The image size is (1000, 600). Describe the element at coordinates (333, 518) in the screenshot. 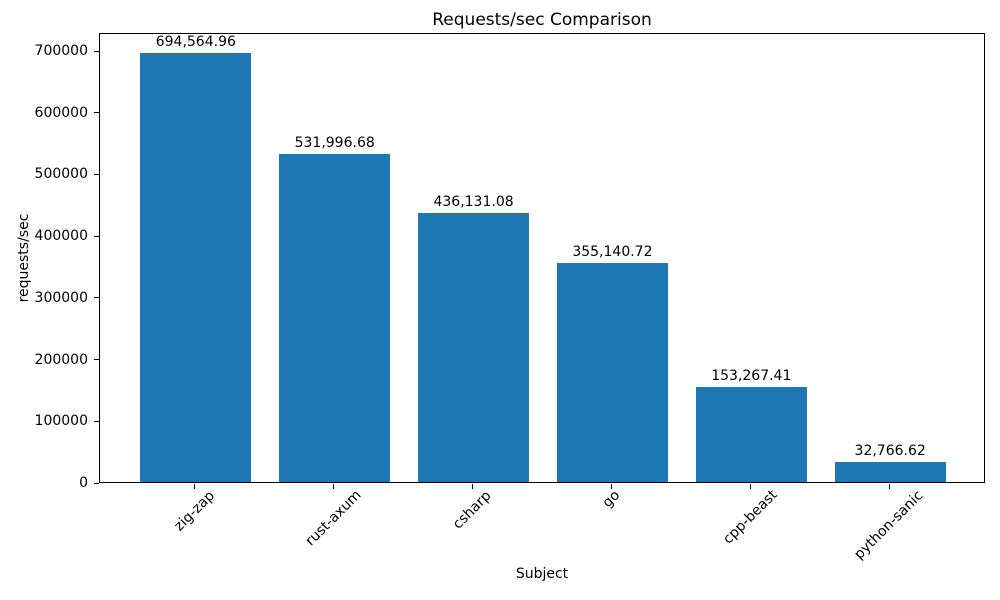

I see `x-tick-label: rust-axum` at that location.